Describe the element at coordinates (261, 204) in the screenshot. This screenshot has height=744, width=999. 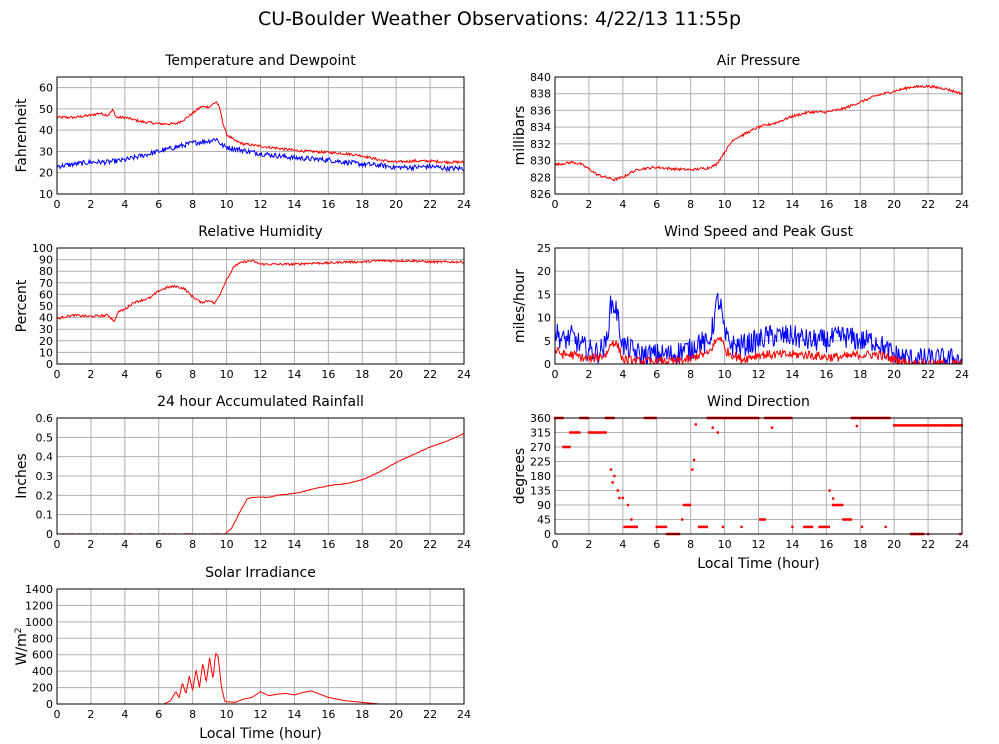
I see `x-tick-label: 12` at that location.